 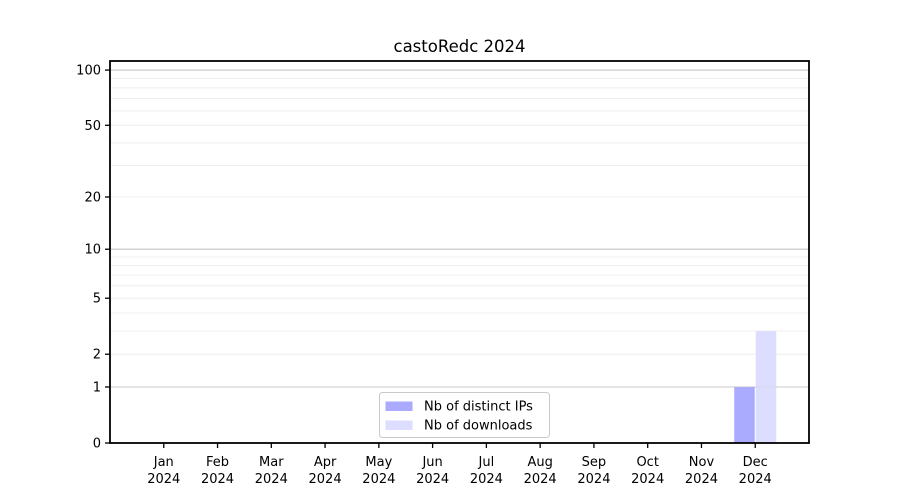 What do you see at coordinates (97, 444) in the screenshot?
I see `y-tick-label: 0` at bounding box center [97, 444].